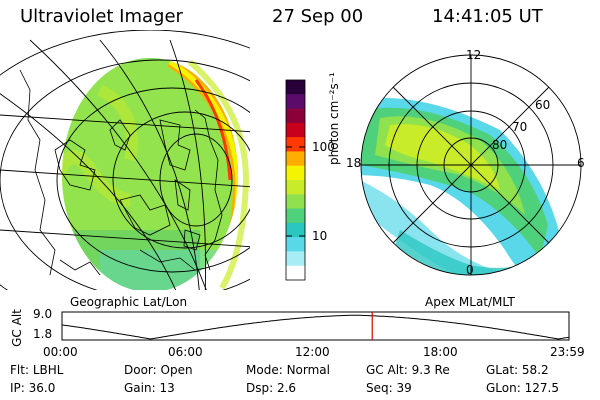 The width and height of the screenshot is (600, 400). I want to click on info-flt: Flt: LBHL, so click(37, 370).